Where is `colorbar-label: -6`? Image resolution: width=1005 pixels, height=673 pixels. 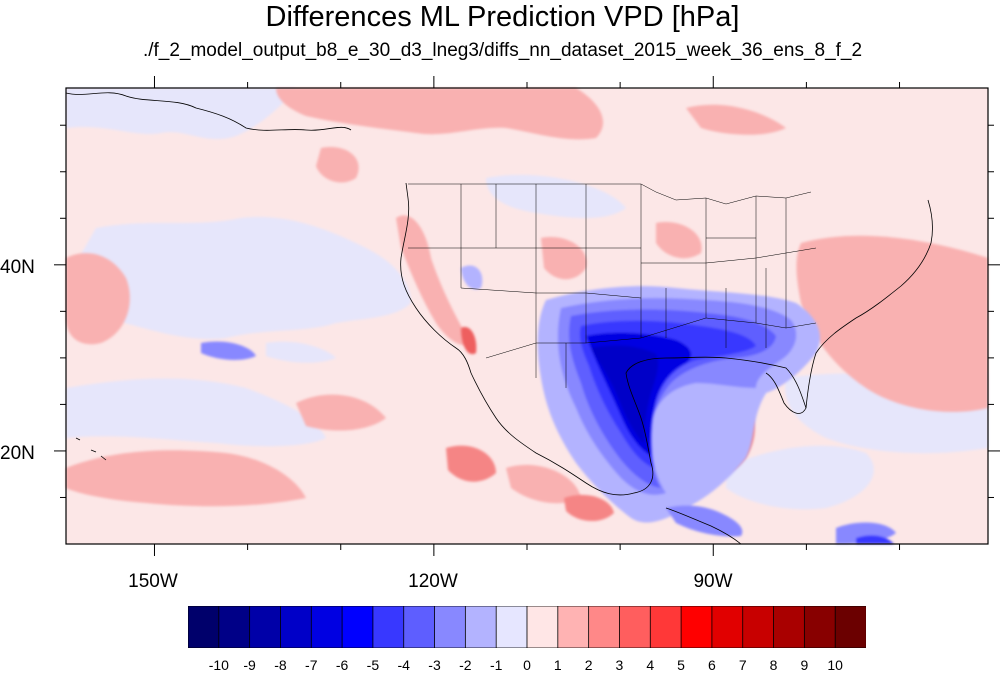 colorbar-label: -6 is located at coordinates (342, 665).